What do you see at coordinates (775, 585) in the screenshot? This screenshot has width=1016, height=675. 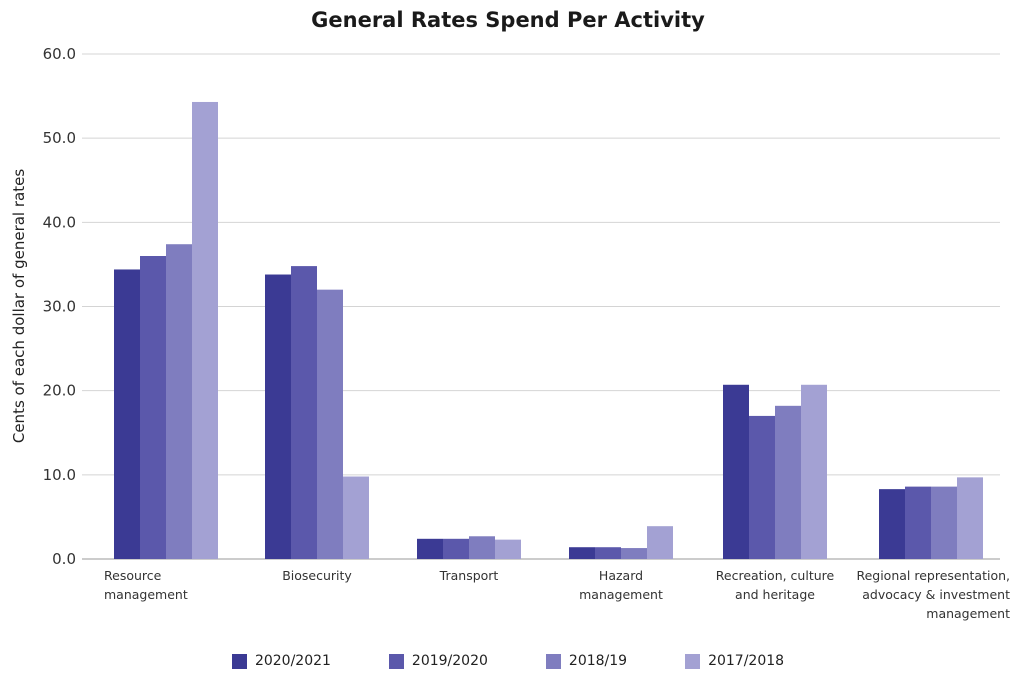 I see `category-label: Recreation, culture and heritage` at bounding box center [775, 585].